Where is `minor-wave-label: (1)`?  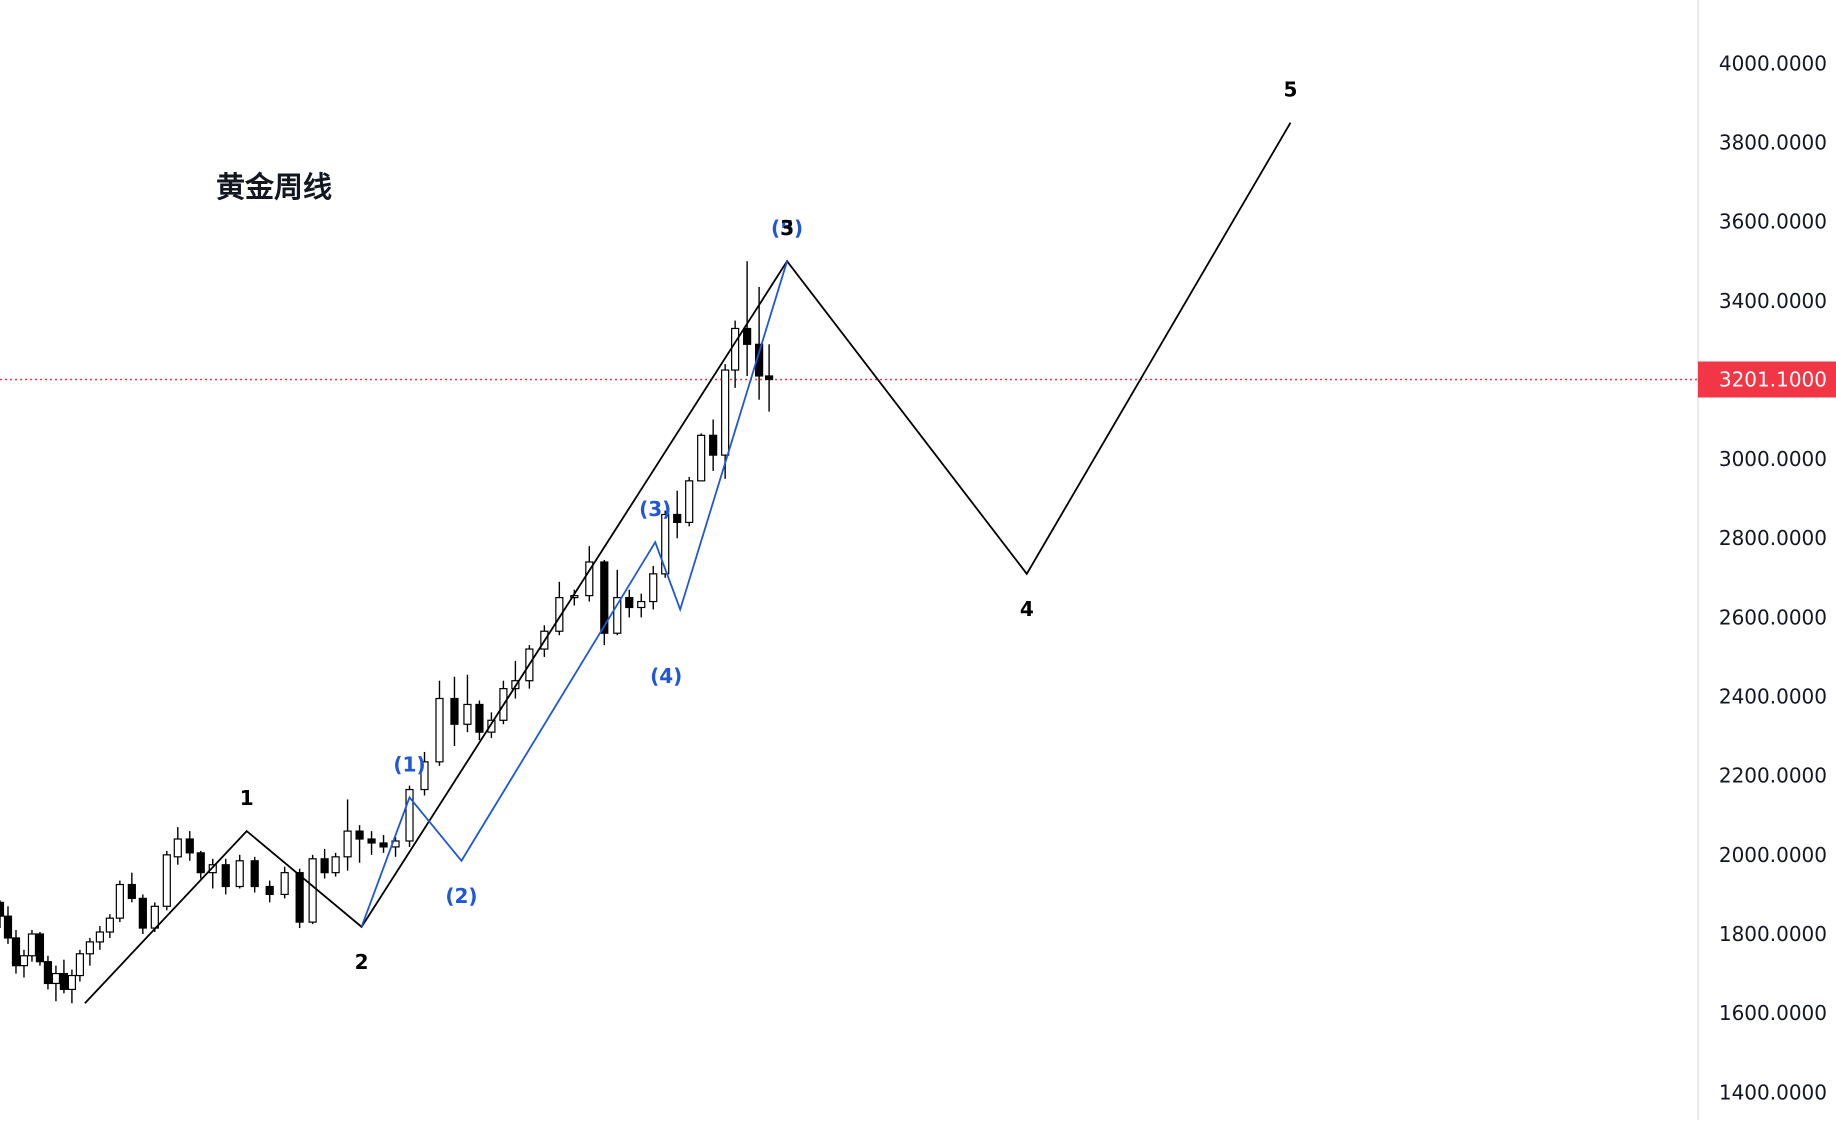 minor-wave-label: (1) is located at coordinates (409, 764).